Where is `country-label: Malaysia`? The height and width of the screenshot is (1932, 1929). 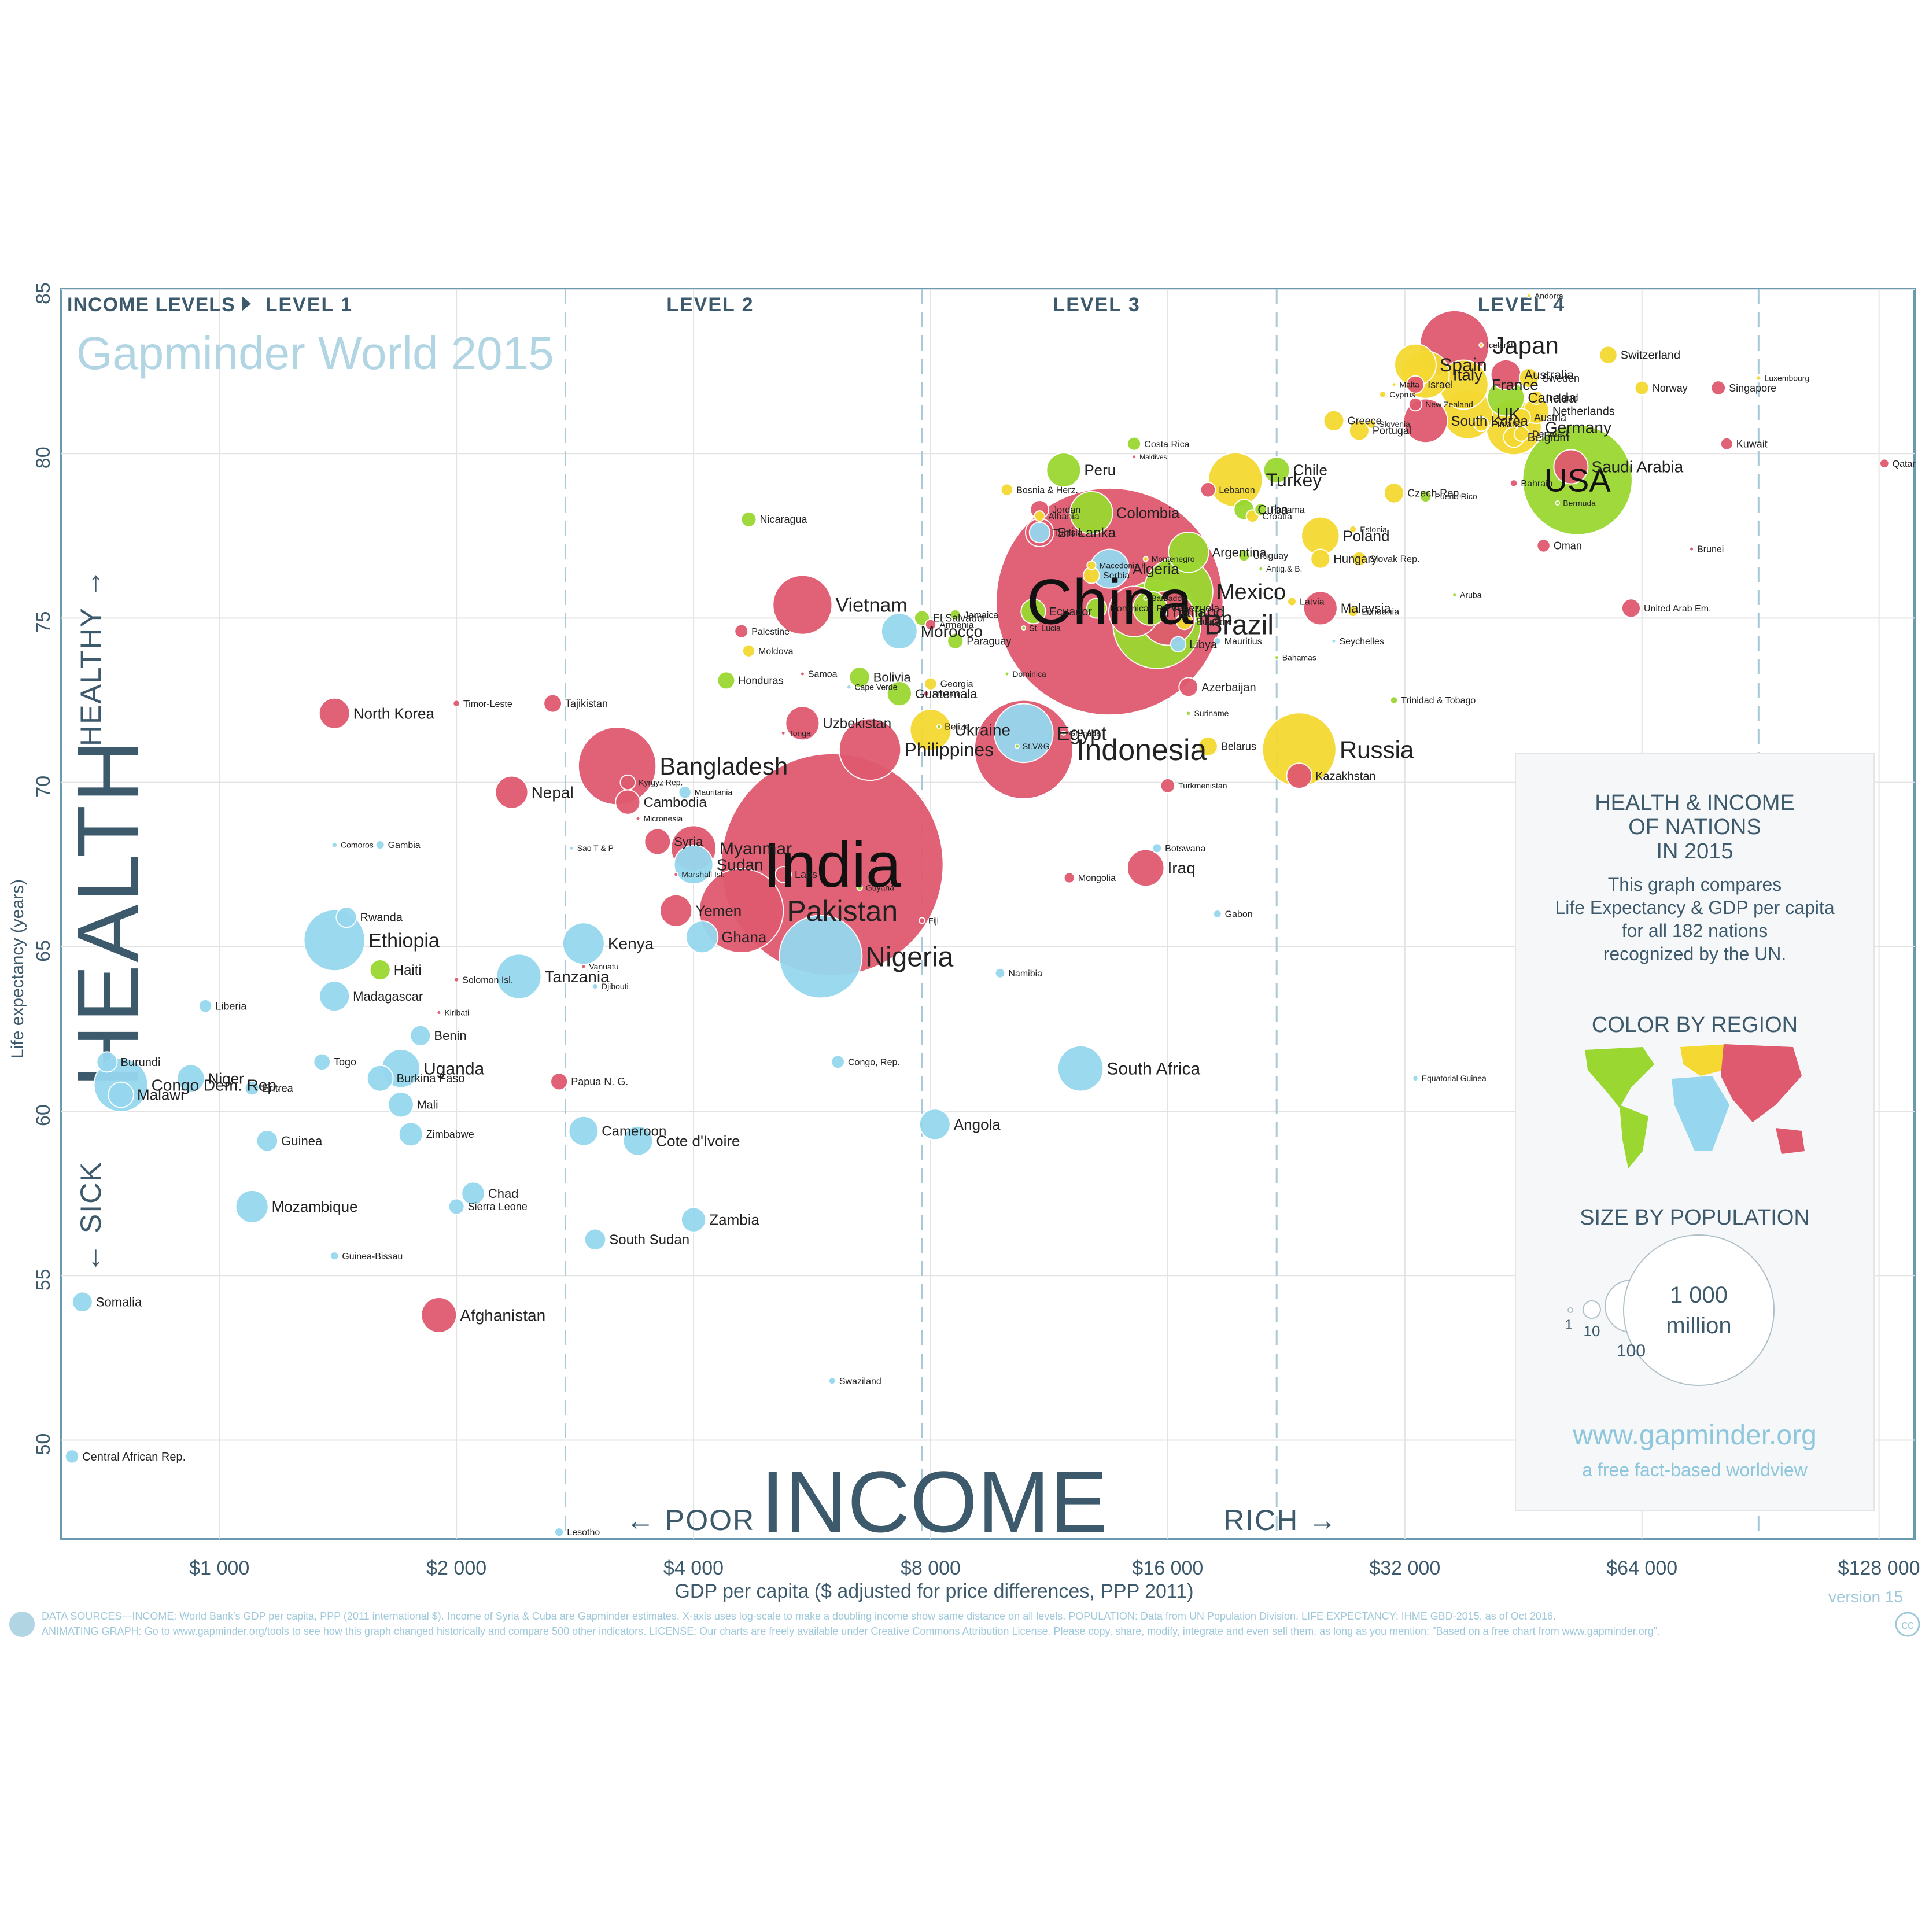
country-label: Malaysia is located at coordinates (1366, 608).